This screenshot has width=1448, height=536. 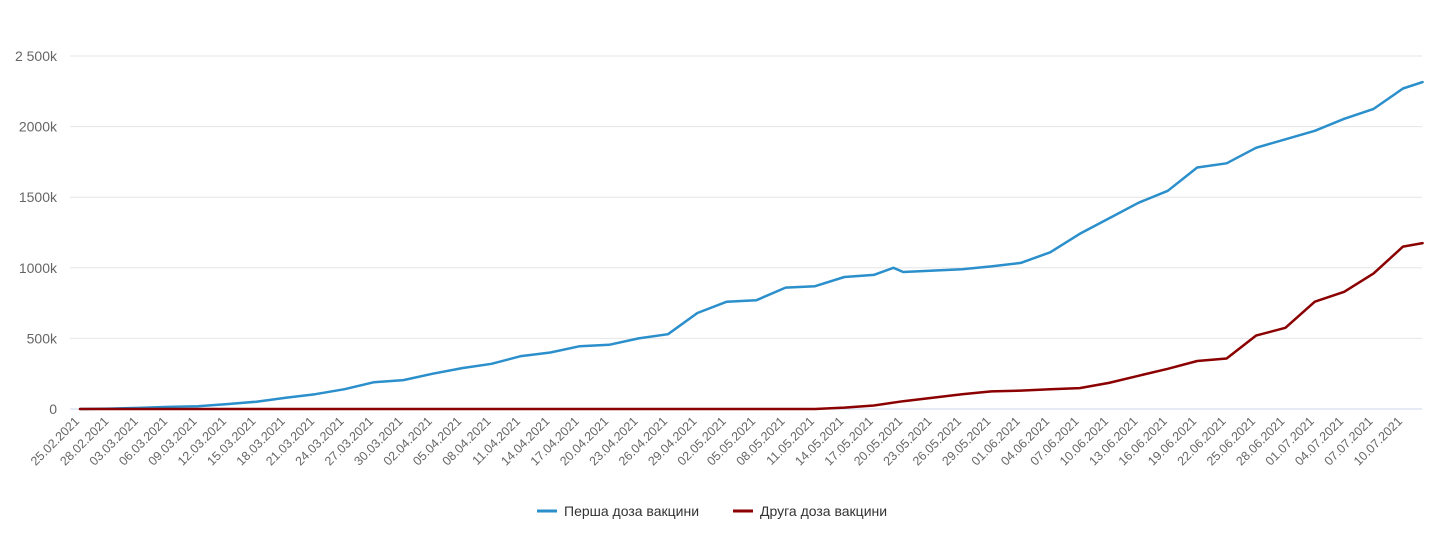 I want to click on y-tick-label: 500k, so click(x=42, y=338).